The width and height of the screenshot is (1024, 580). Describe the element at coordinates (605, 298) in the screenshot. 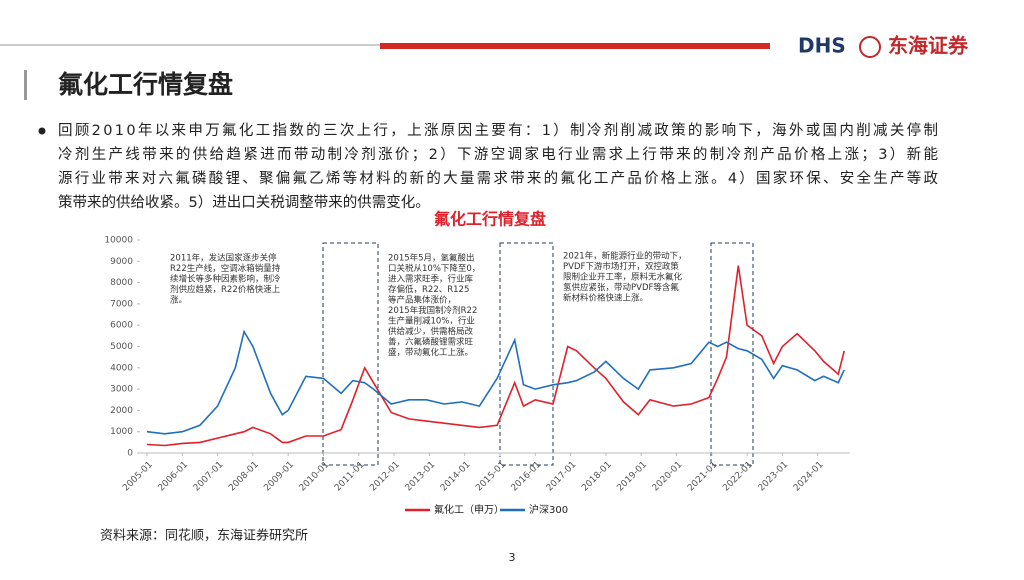

I see `annotation: 新材料价格快速上涨。` at that location.